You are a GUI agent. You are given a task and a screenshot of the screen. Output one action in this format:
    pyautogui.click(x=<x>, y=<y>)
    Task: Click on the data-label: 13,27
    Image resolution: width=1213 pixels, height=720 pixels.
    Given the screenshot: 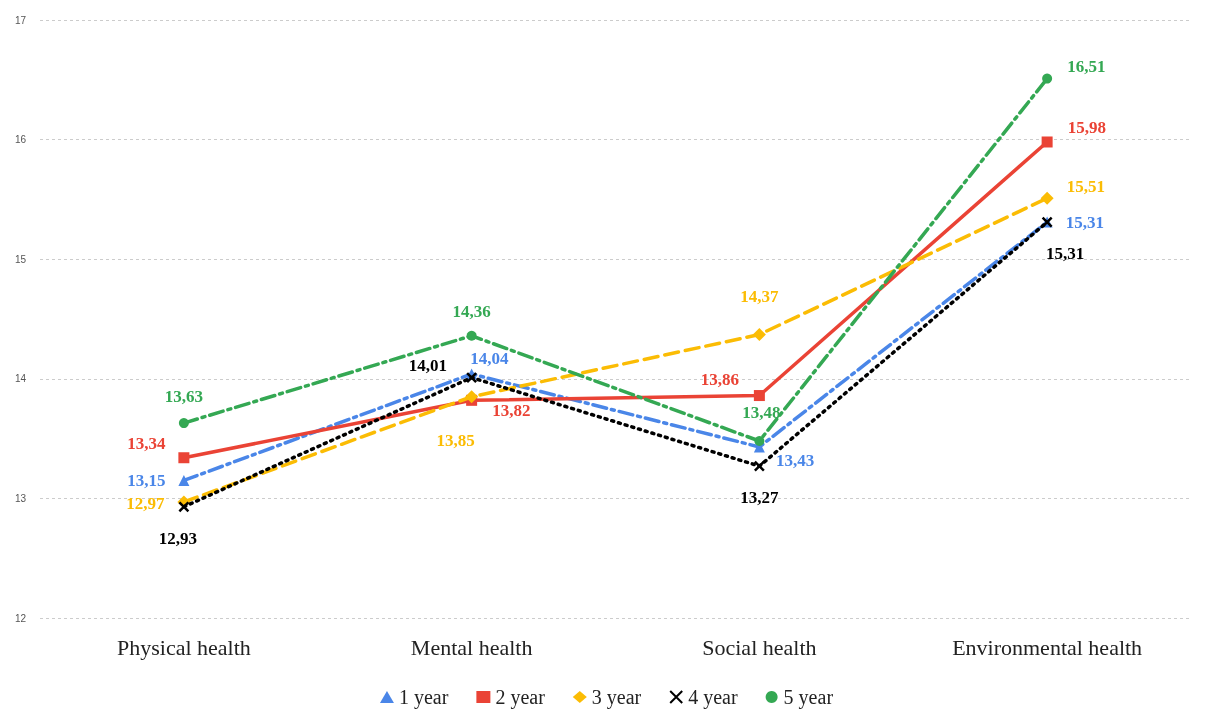 What is the action you would take?
    pyautogui.click(x=759, y=497)
    